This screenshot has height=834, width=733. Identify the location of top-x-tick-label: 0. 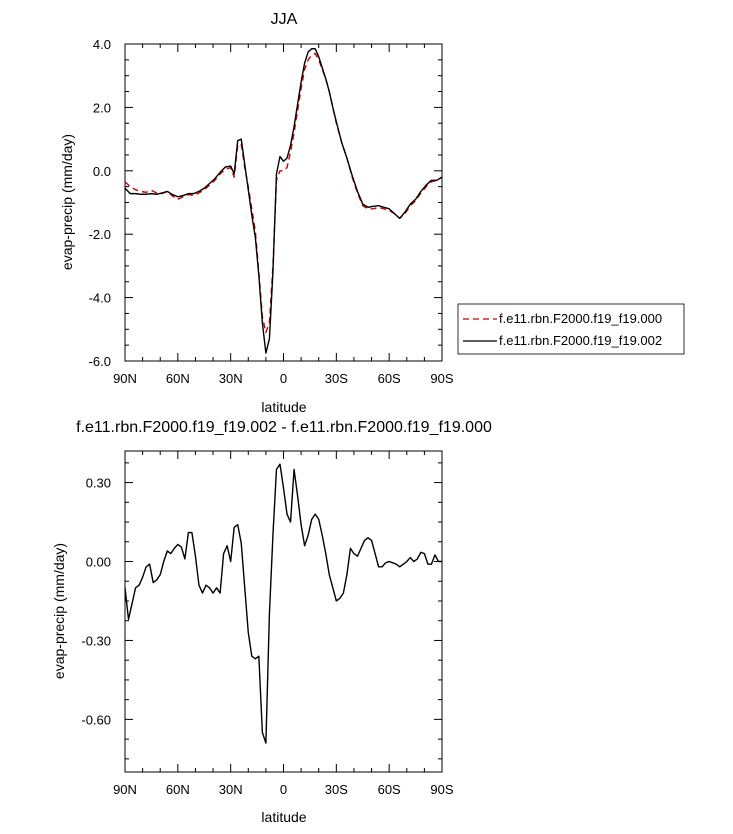
(283, 378).